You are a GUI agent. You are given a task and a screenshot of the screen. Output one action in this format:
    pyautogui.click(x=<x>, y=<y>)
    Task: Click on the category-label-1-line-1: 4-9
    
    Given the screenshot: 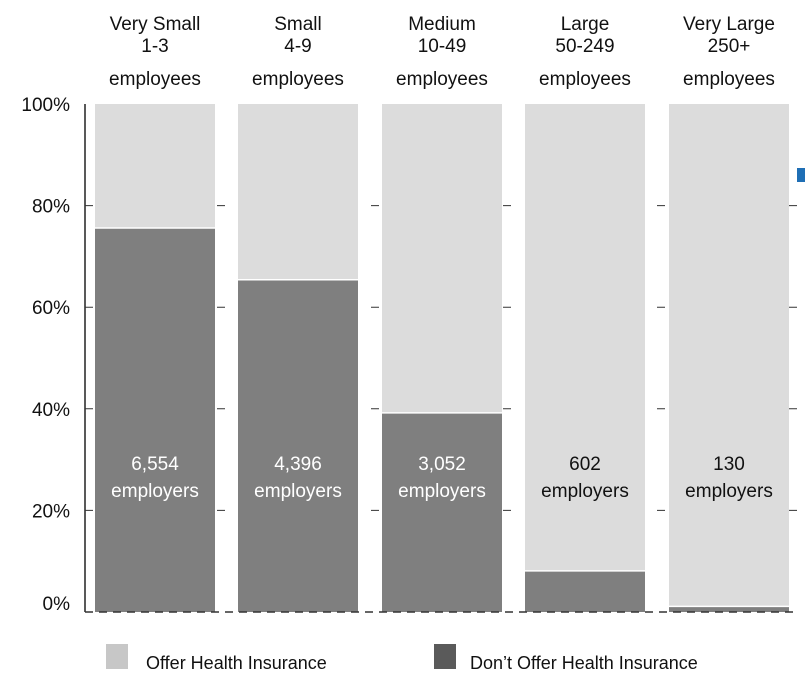 What is the action you would take?
    pyautogui.click(x=297, y=46)
    